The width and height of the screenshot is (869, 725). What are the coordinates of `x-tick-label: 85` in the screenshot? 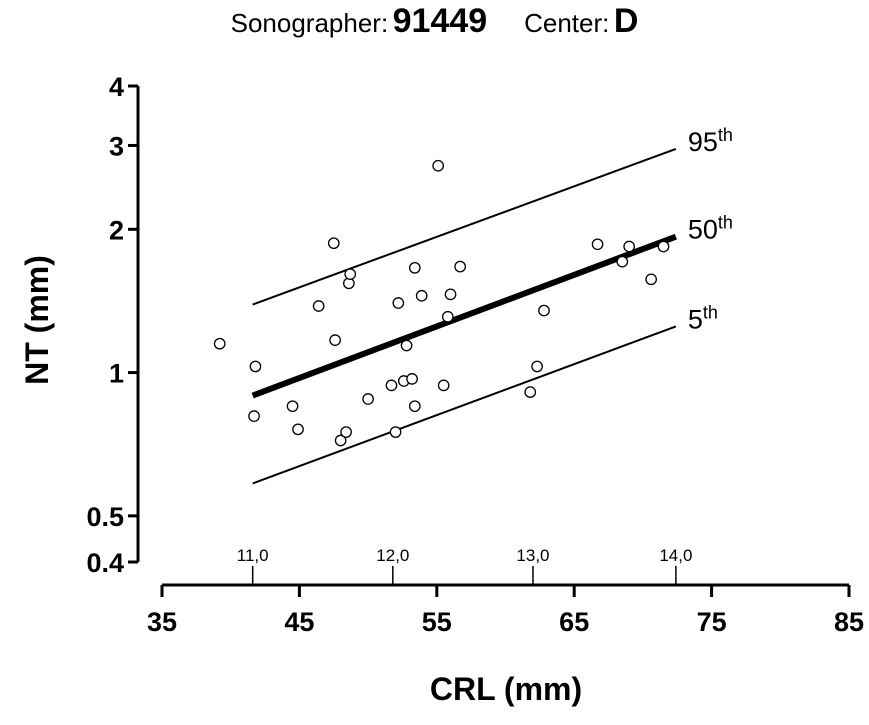 It's located at (849, 622).